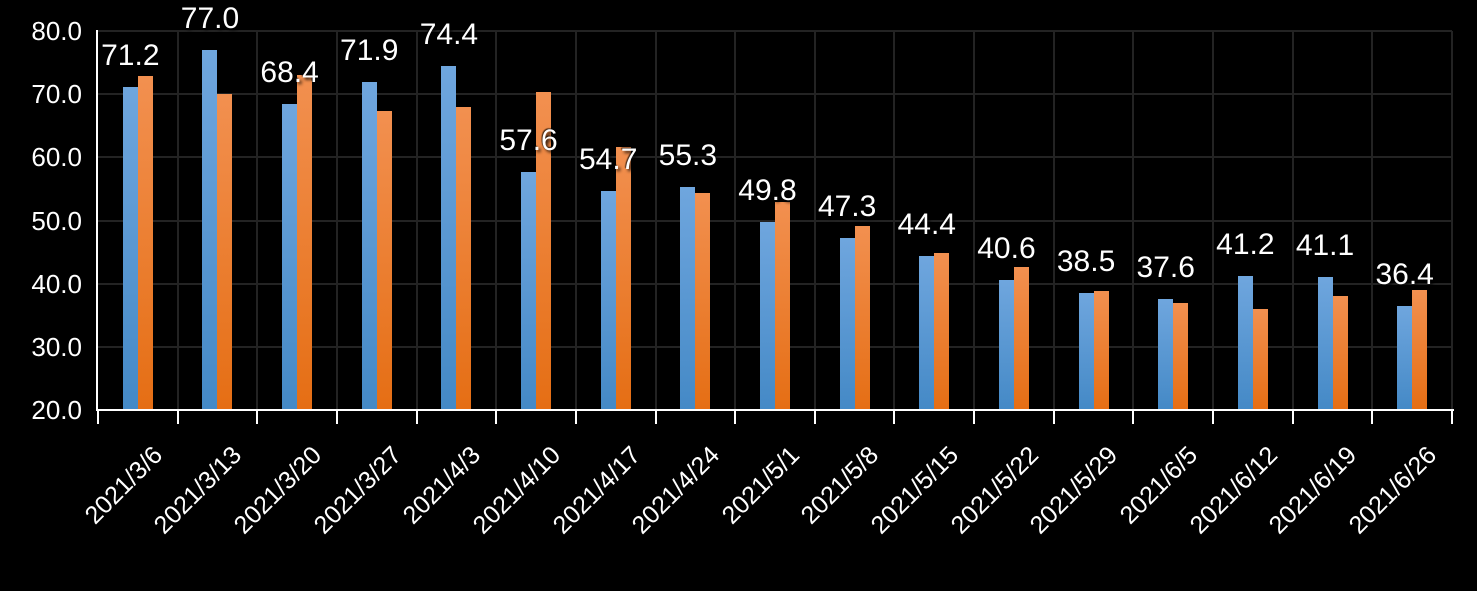  I want to click on x-axis-tick-label: 2021/4/10, so click(516, 490).